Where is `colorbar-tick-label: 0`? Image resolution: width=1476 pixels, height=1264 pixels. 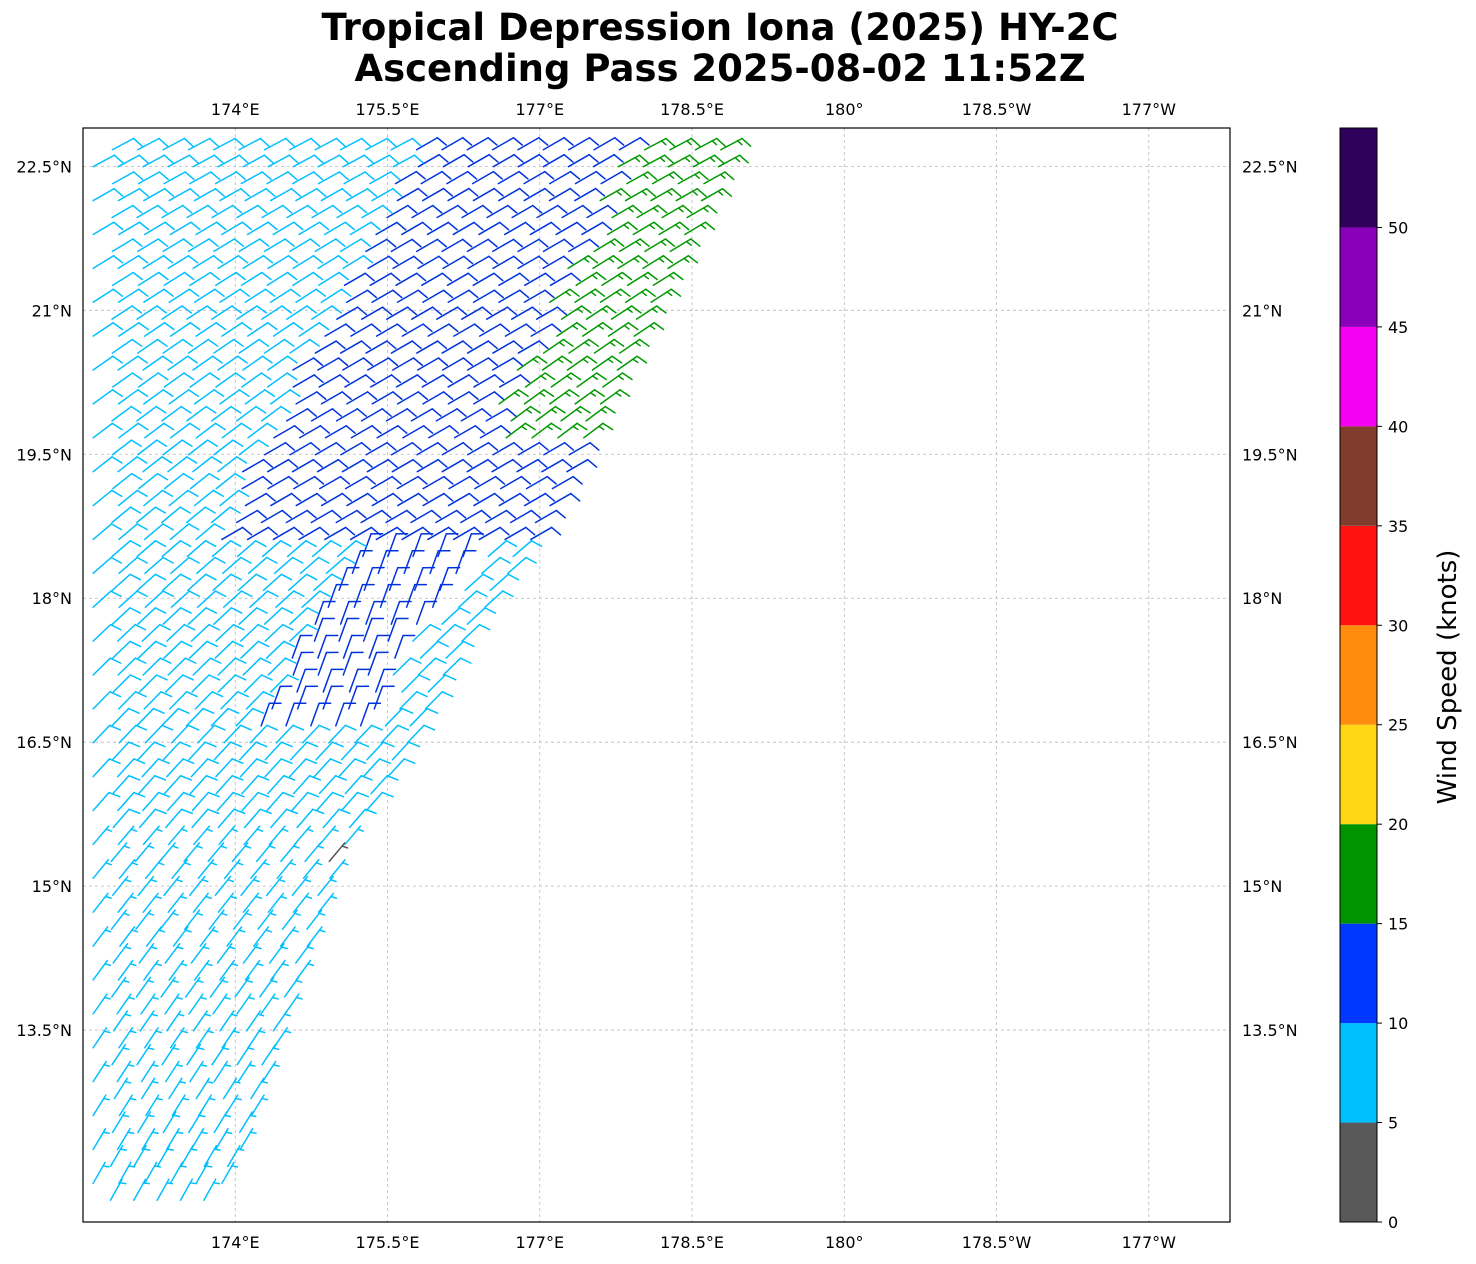 colorbar-tick-label: 0 is located at coordinates (1393, 1222).